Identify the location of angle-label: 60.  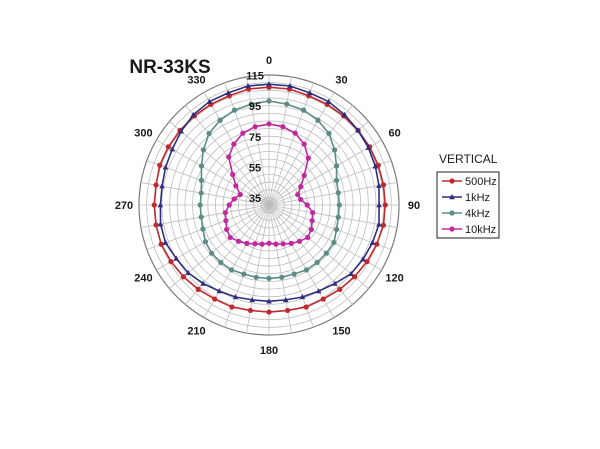
(394, 134).